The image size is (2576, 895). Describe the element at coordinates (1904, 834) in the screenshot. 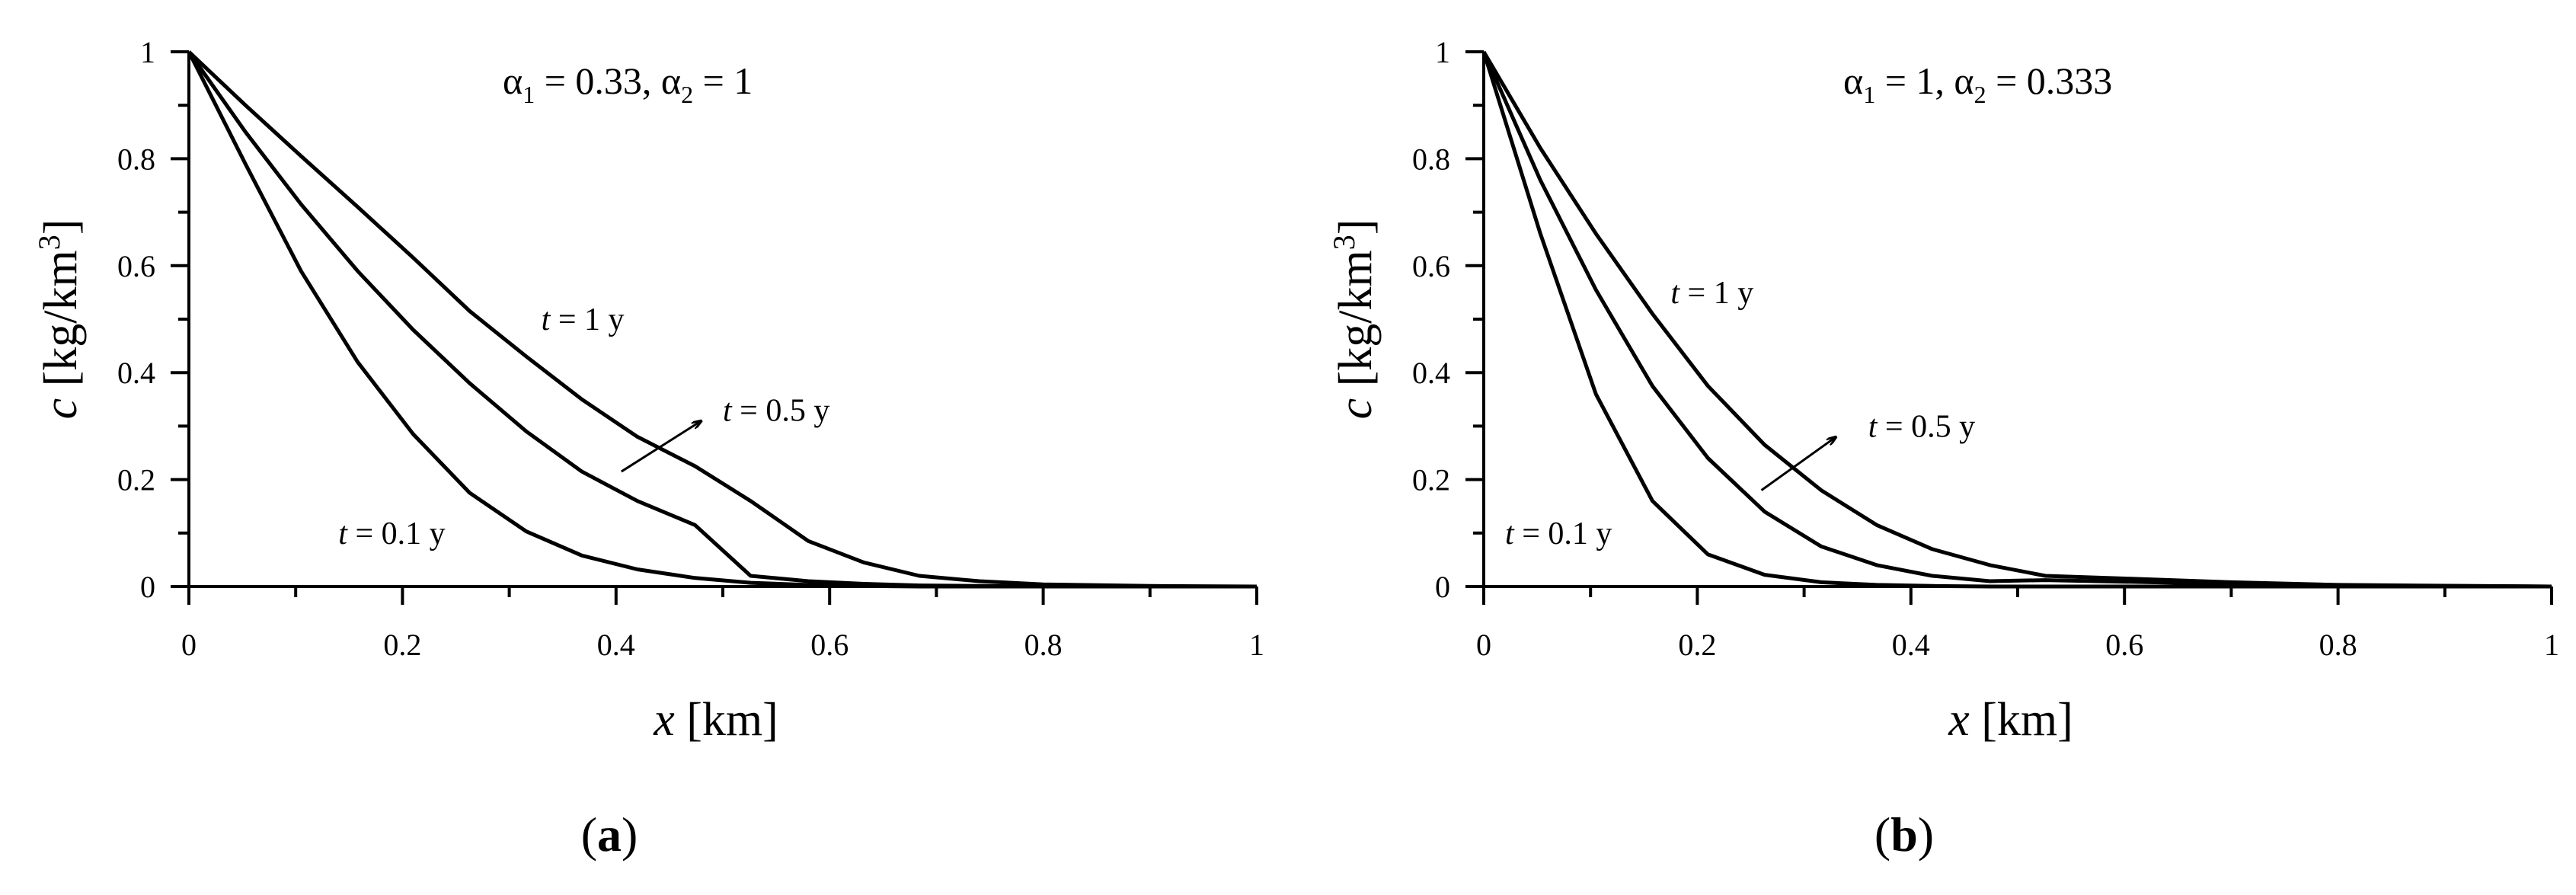

I see `panel-label: (b)` at that location.